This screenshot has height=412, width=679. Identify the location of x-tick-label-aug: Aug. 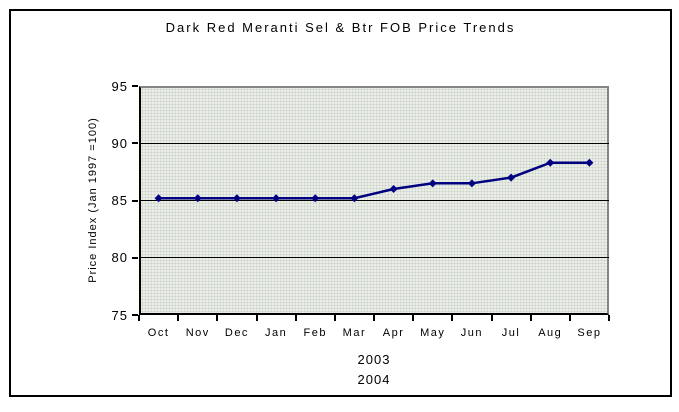
(550, 333).